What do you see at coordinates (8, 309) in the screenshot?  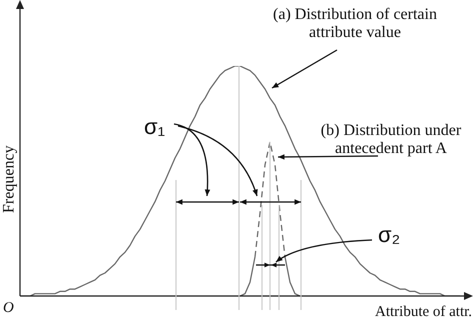 I see `text: O` at bounding box center [8, 309].